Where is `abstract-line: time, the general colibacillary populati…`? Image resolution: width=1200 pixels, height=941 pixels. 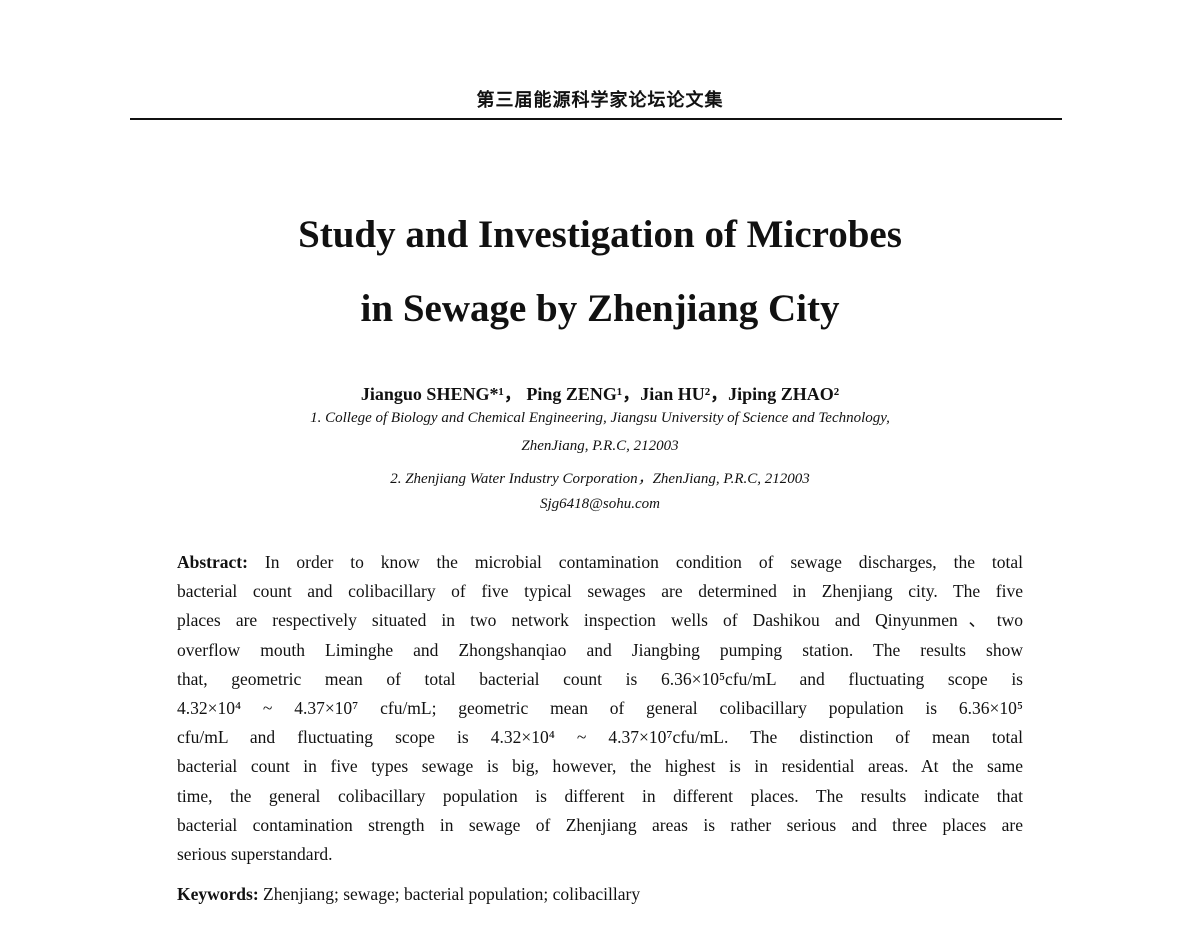 abstract-line: time, the general colibacillary populati… is located at coordinates (600, 795).